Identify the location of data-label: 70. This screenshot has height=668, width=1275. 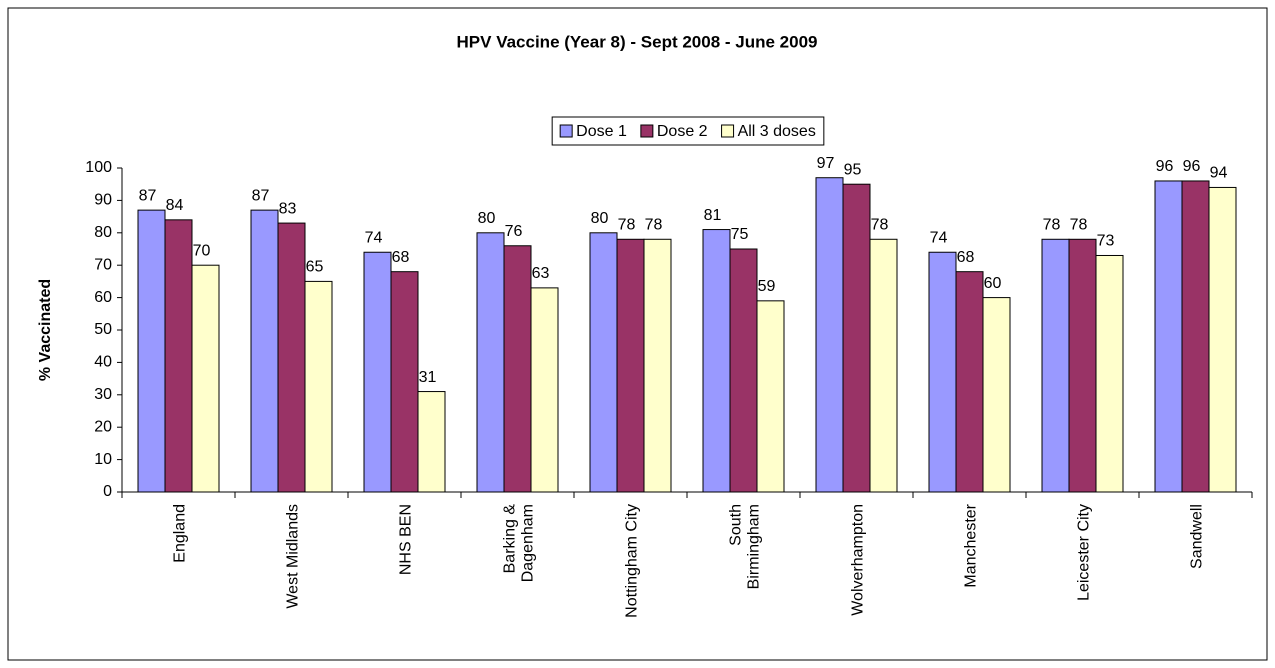
(202, 250).